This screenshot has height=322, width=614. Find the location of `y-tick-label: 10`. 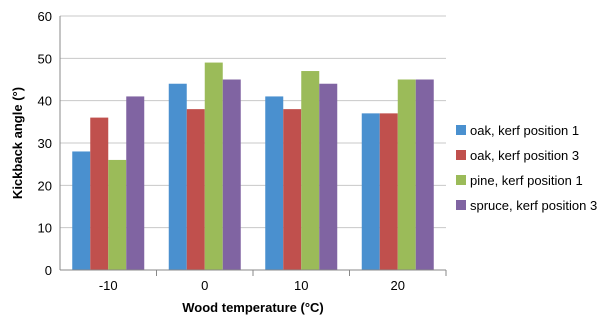

y-tick-label: 10 is located at coordinates (45, 228).